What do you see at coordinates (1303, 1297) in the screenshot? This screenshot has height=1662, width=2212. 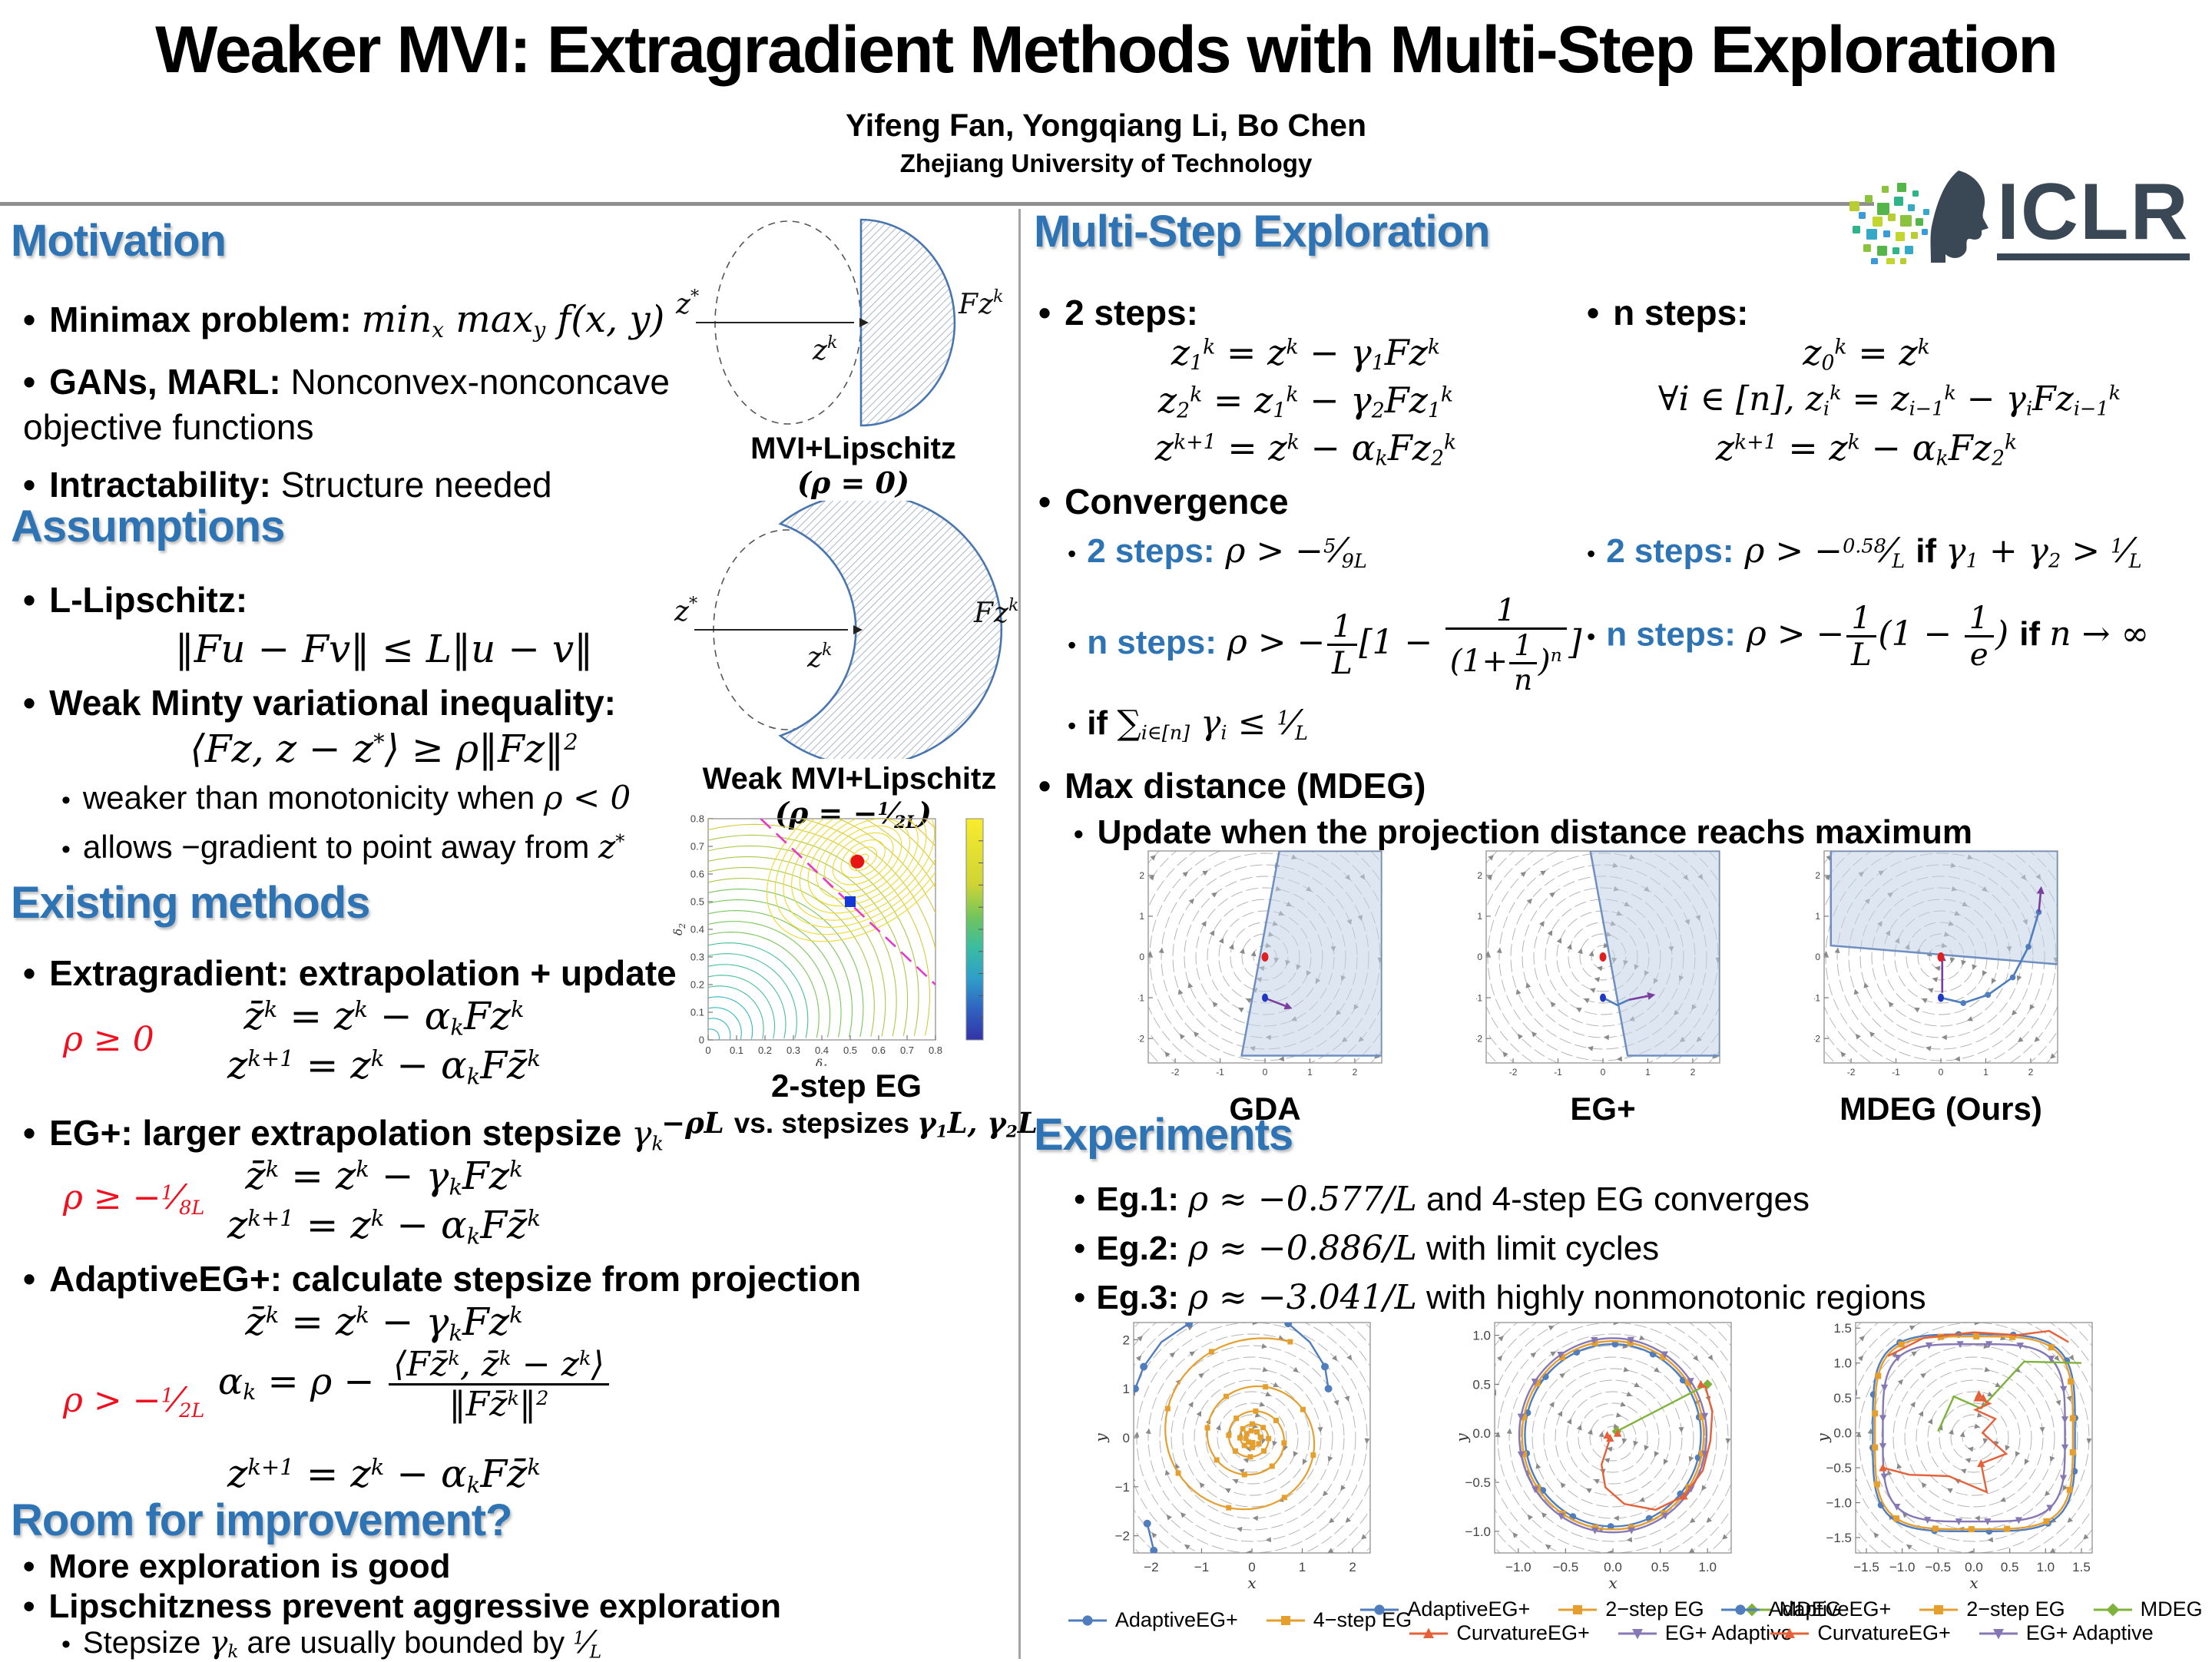 I see `eg3-math: ρ ≈ −3.041/L` at bounding box center [1303, 1297].